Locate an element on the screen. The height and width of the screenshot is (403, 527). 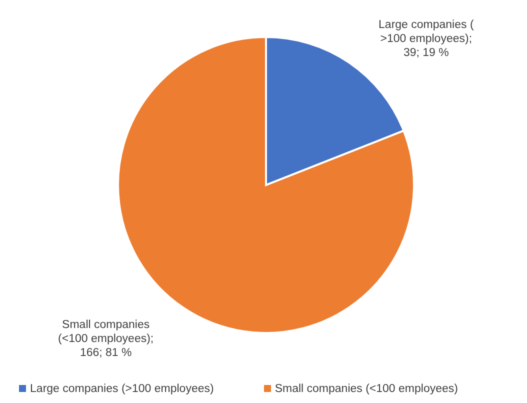
data-label: Small companies (<100 employees); 166; 81 % is located at coordinates (106, 339).